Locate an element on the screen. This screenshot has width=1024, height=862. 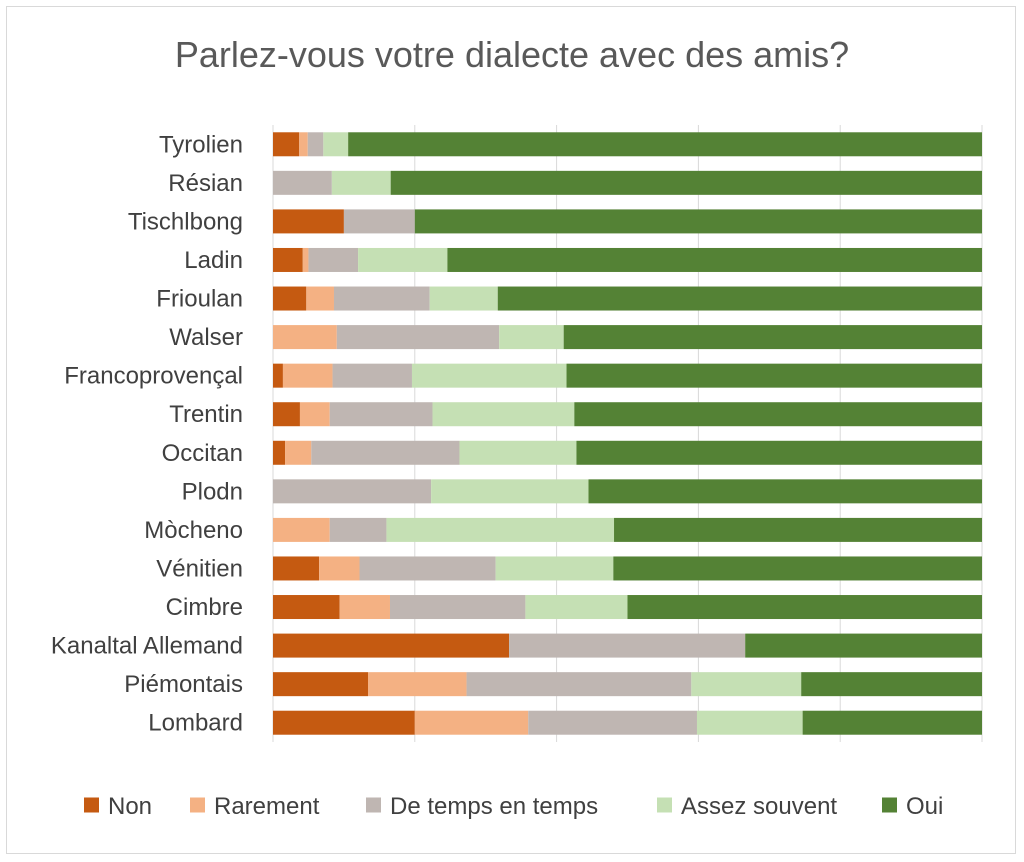
category-label: Francoprovençal is located at coordinates (153, 376).